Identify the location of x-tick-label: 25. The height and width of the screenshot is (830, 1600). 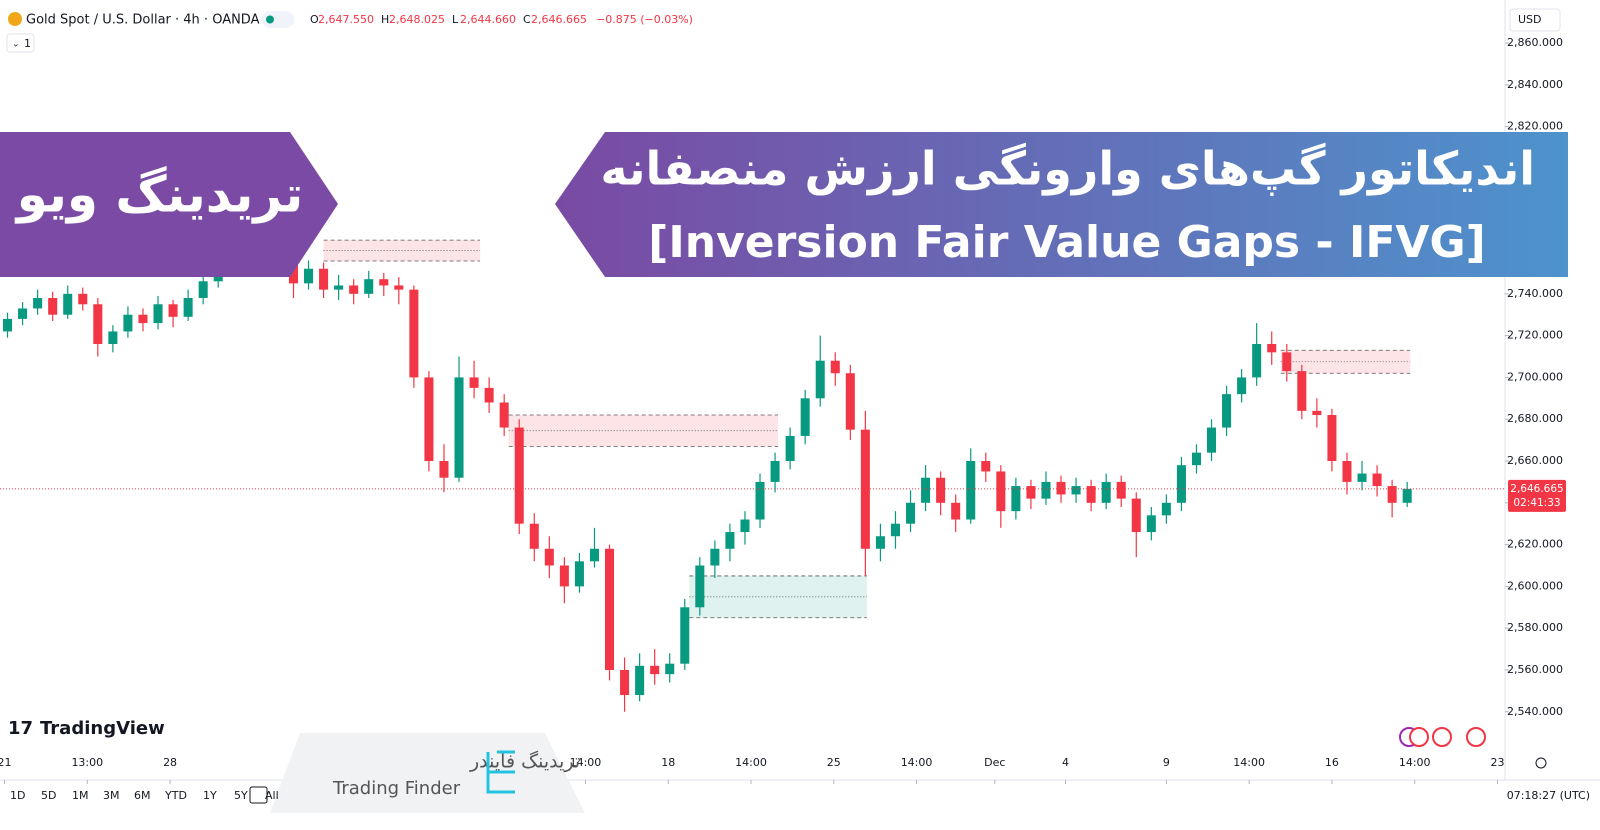
(834, 762).